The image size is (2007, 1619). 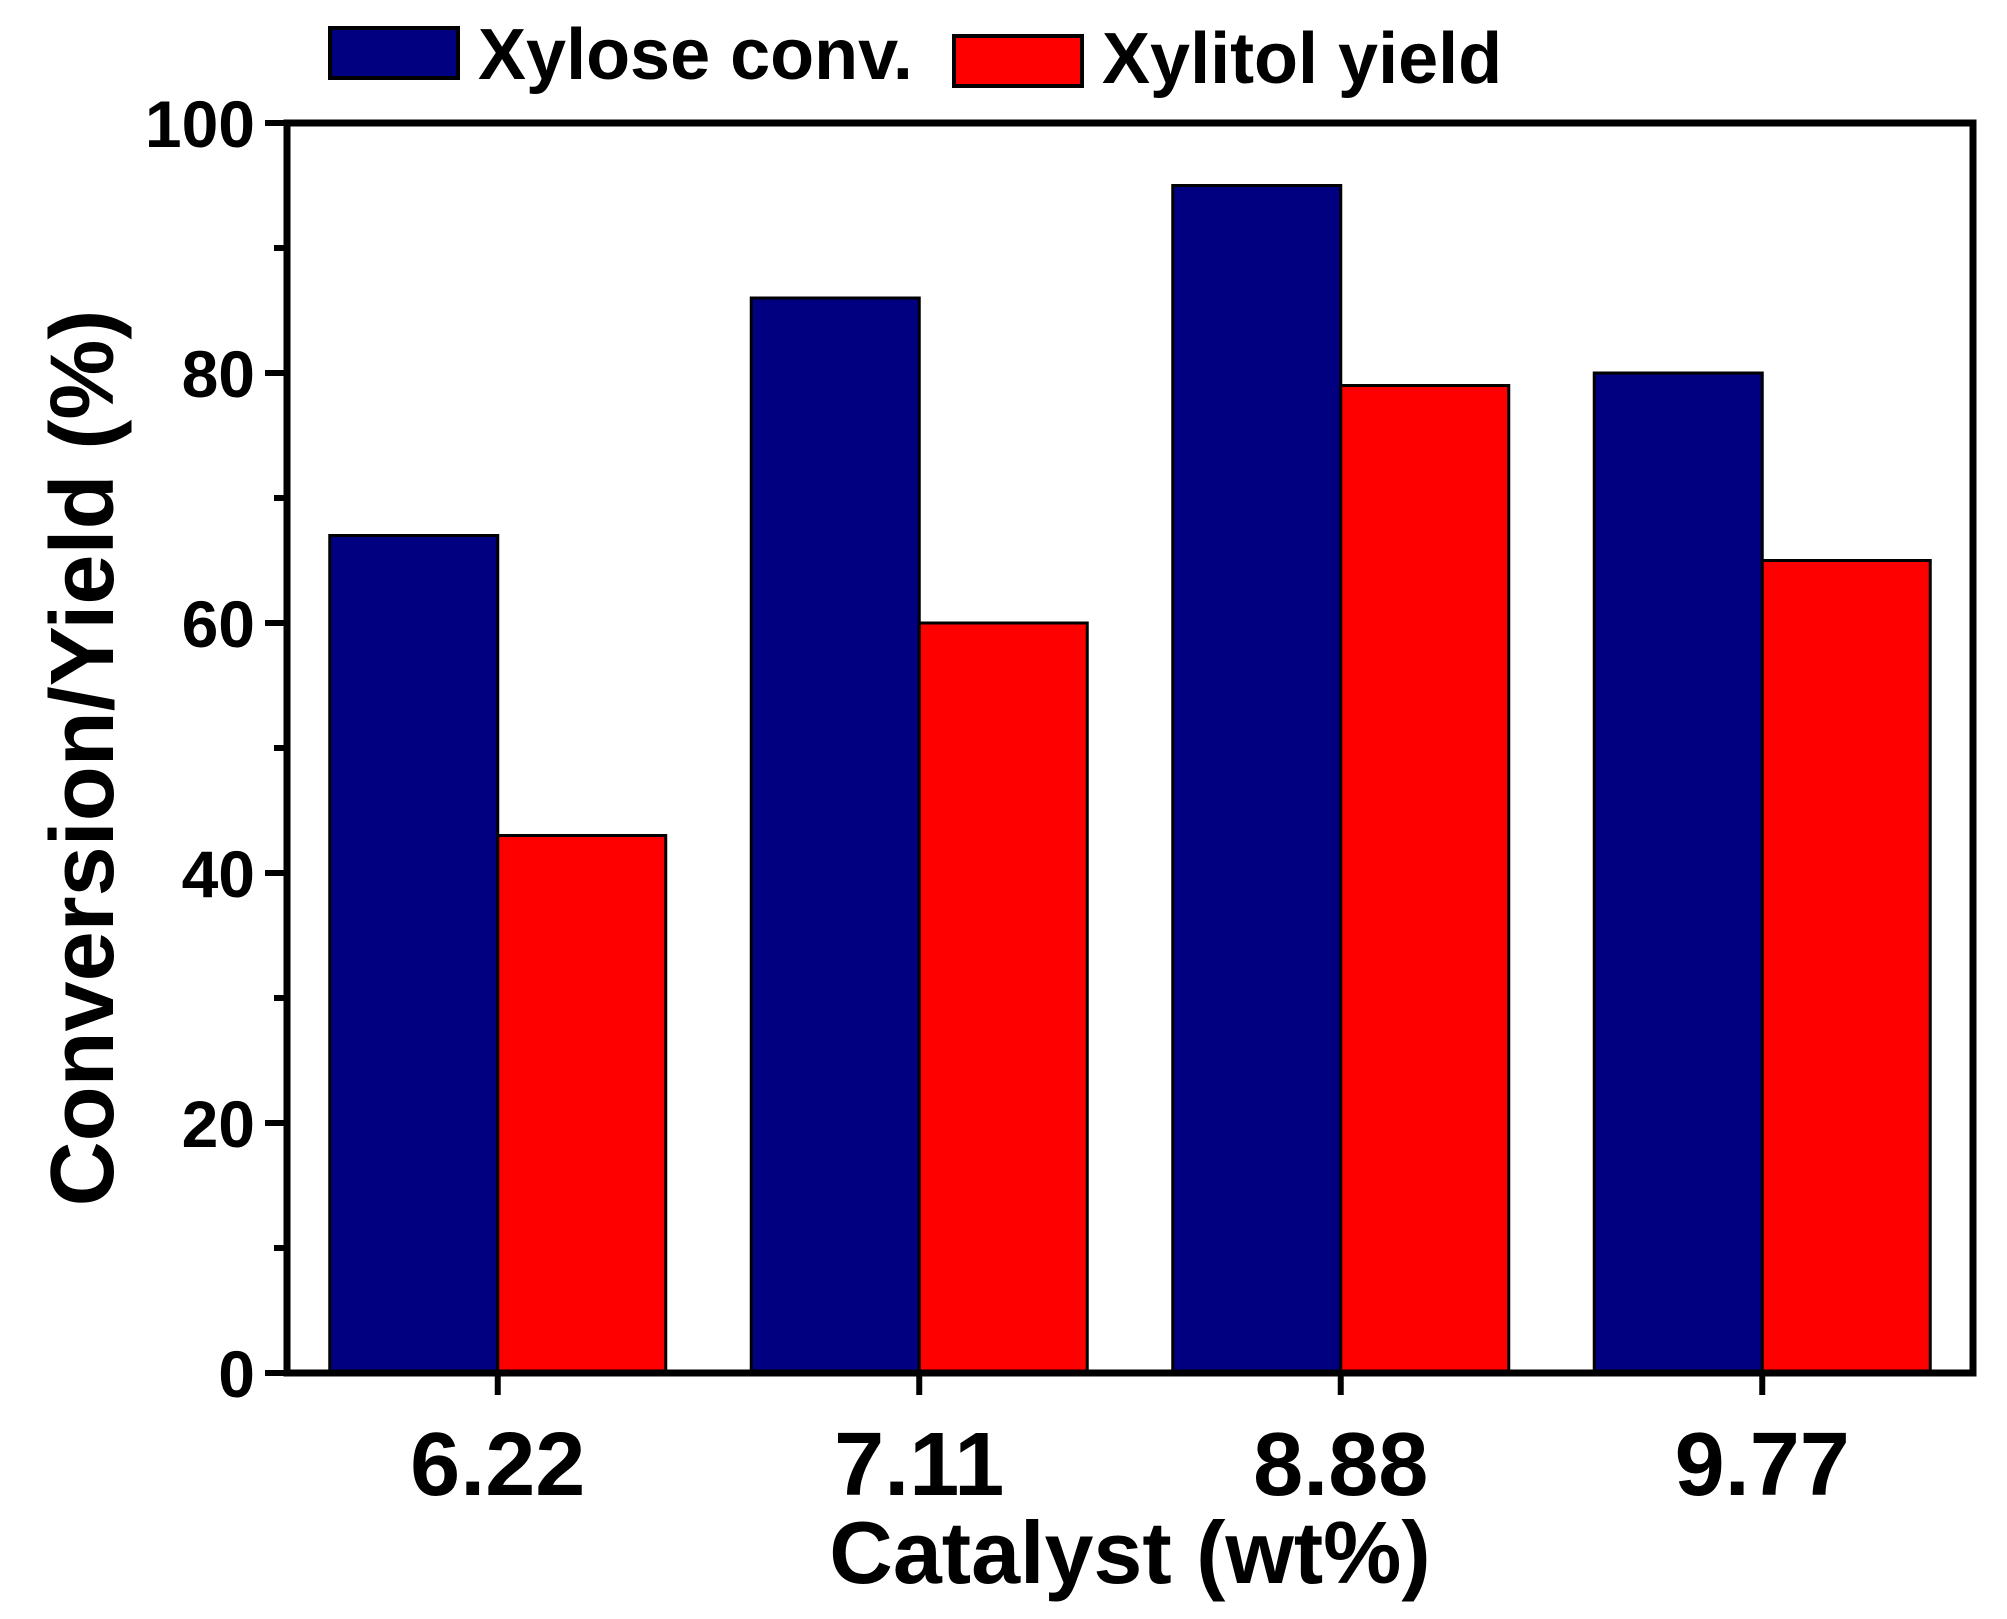 What do you see at coordinates (497, 1465) in the screenshot?
I see `x-tick-label: 6.22` at bounding box center [497, 1465].